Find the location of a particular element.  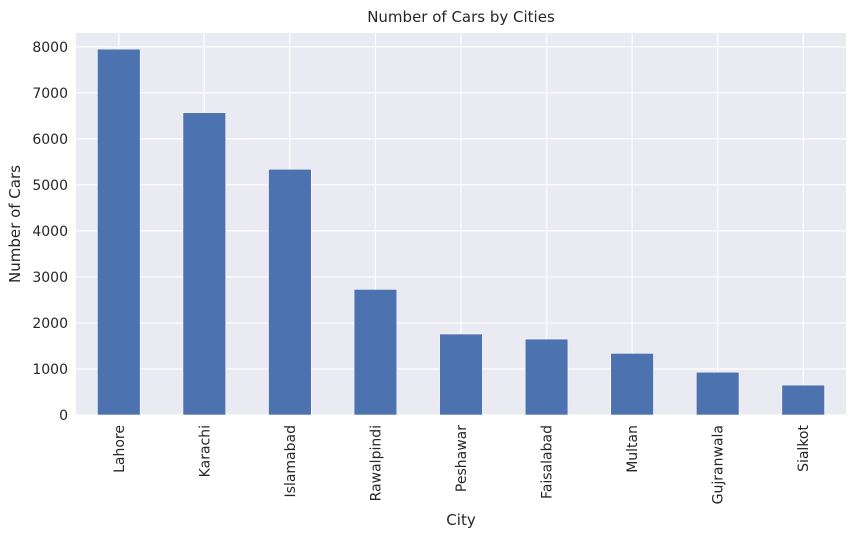

bar-islamabad is located at coordinates (290, 292).